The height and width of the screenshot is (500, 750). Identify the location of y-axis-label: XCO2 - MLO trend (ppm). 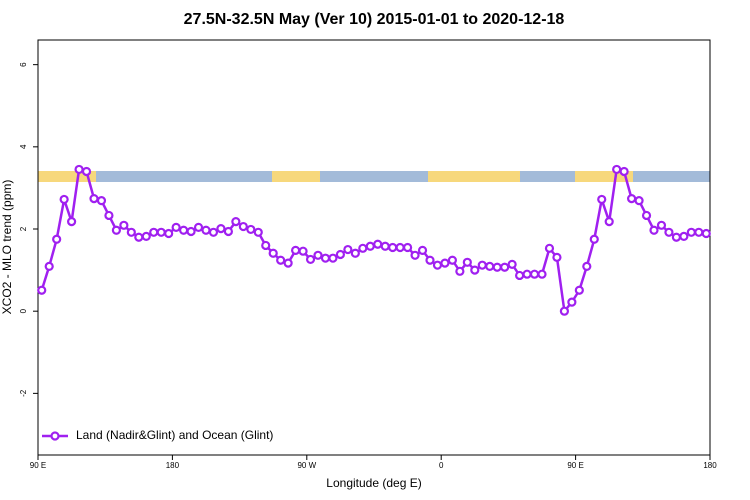
(7, 247).